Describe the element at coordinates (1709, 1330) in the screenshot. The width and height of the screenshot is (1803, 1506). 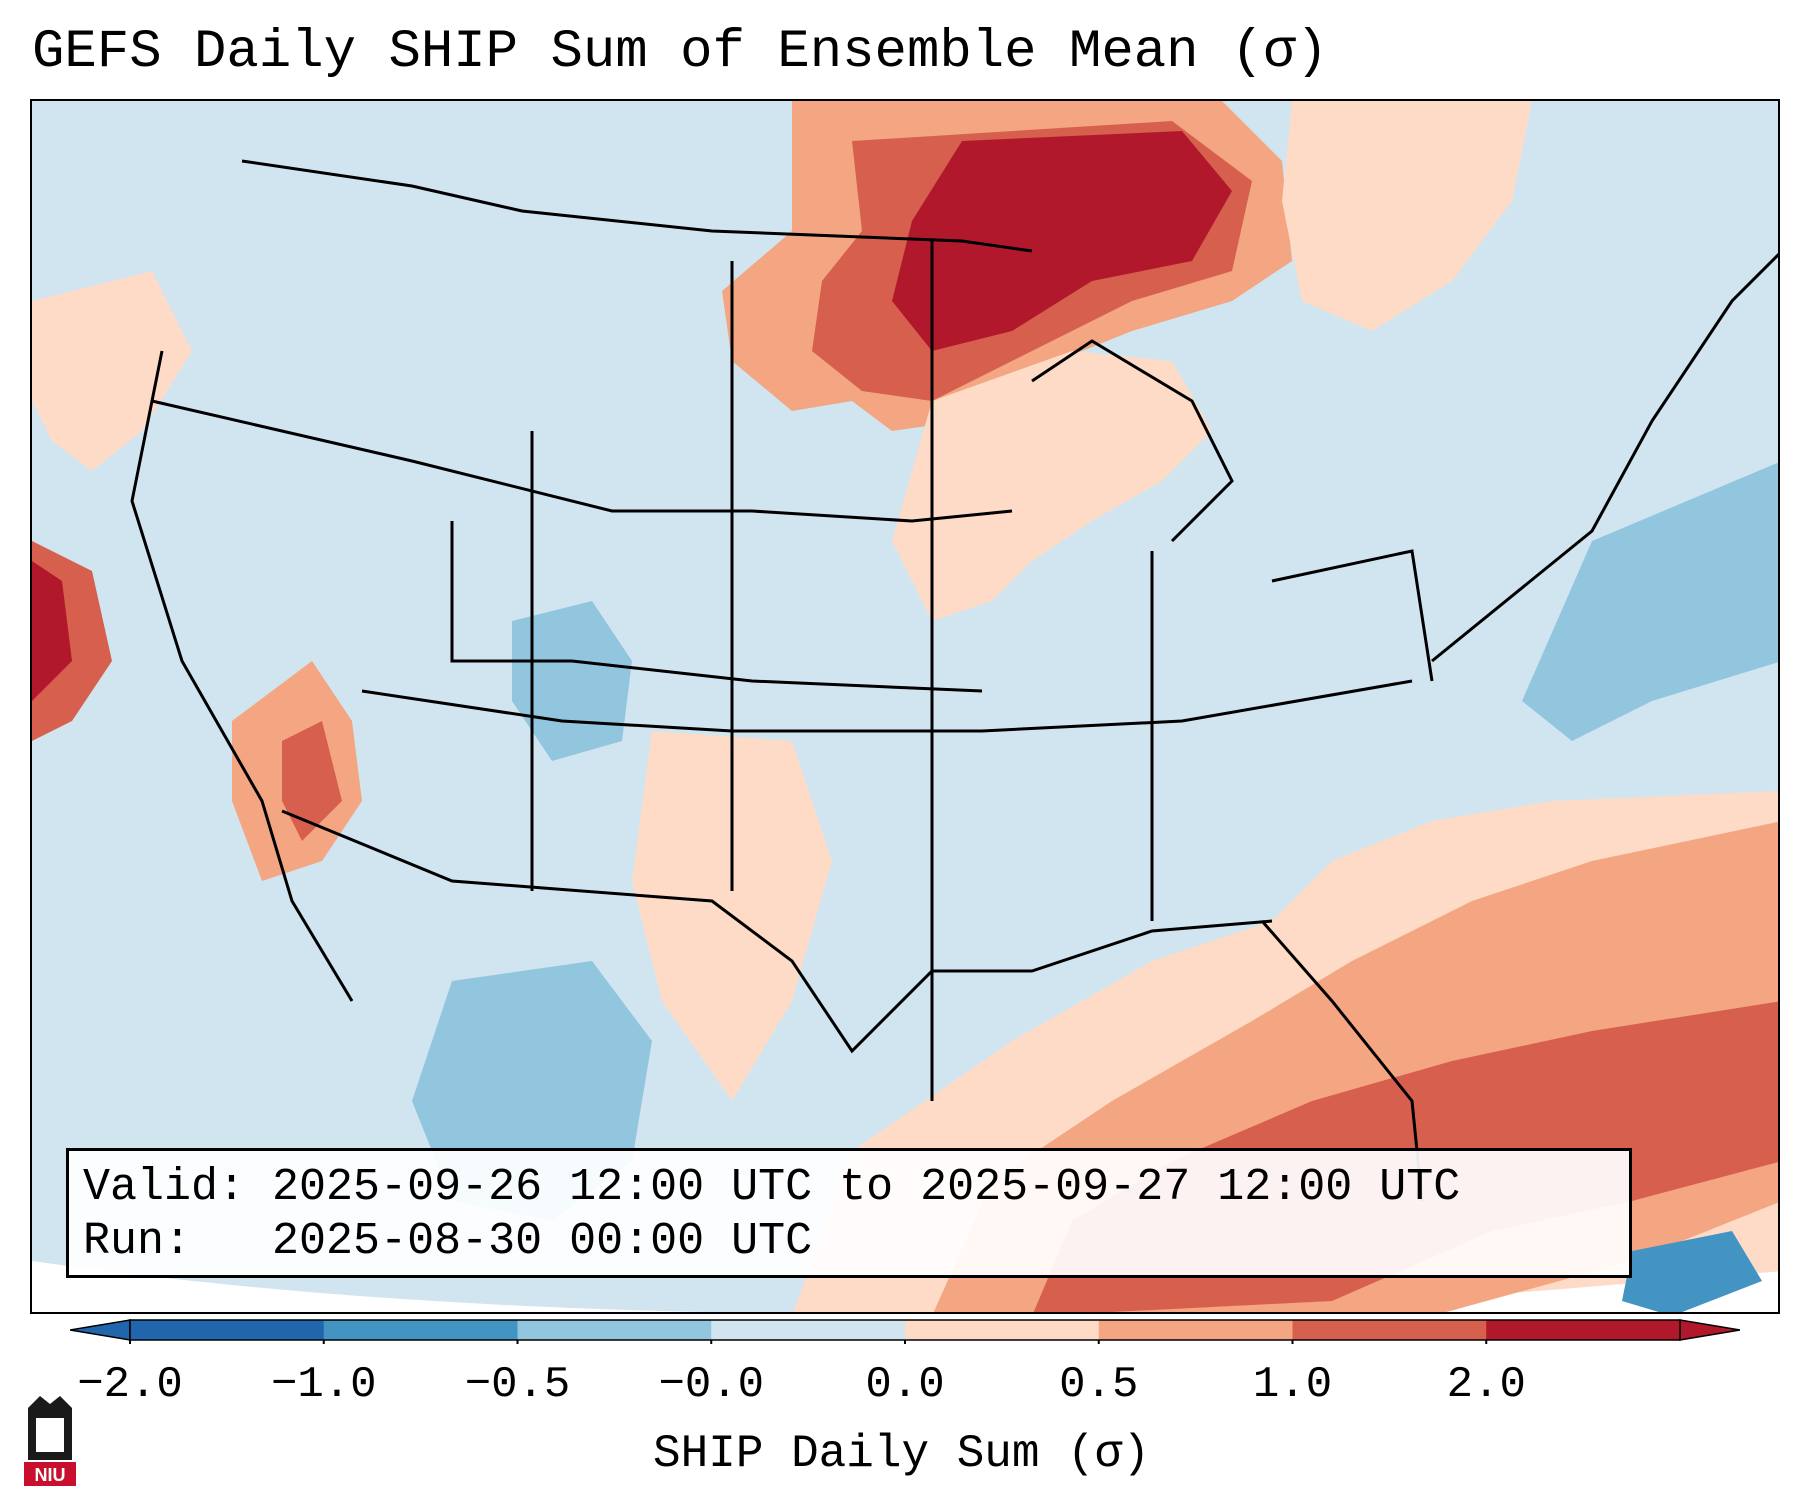
I see `colorbar-extend-max` at that location.